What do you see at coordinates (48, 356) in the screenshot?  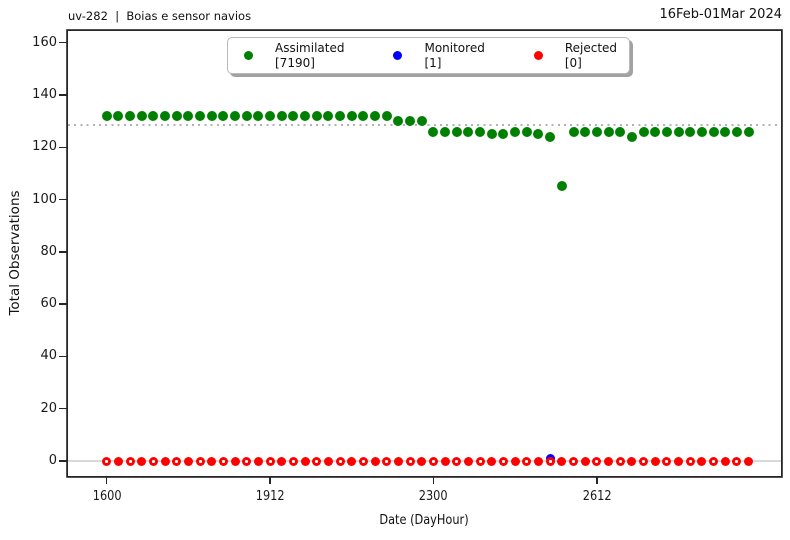 I see `y-tick-label: 40` at bounding box center [48, 356].